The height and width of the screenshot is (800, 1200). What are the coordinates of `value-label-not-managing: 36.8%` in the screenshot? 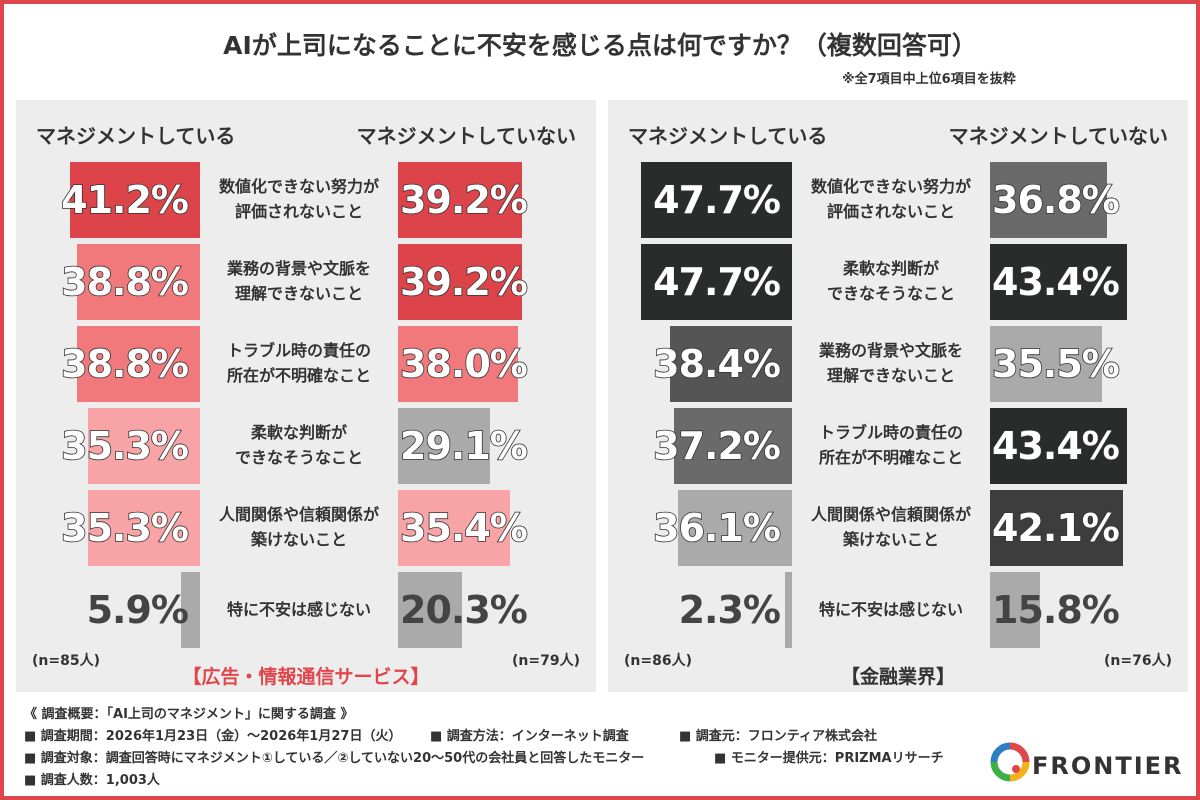 It's located at (1055, 200).